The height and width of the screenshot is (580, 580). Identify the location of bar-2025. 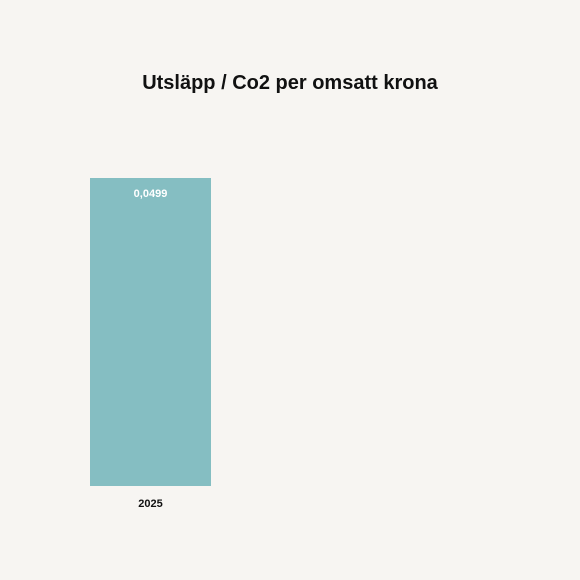
(150, 332).